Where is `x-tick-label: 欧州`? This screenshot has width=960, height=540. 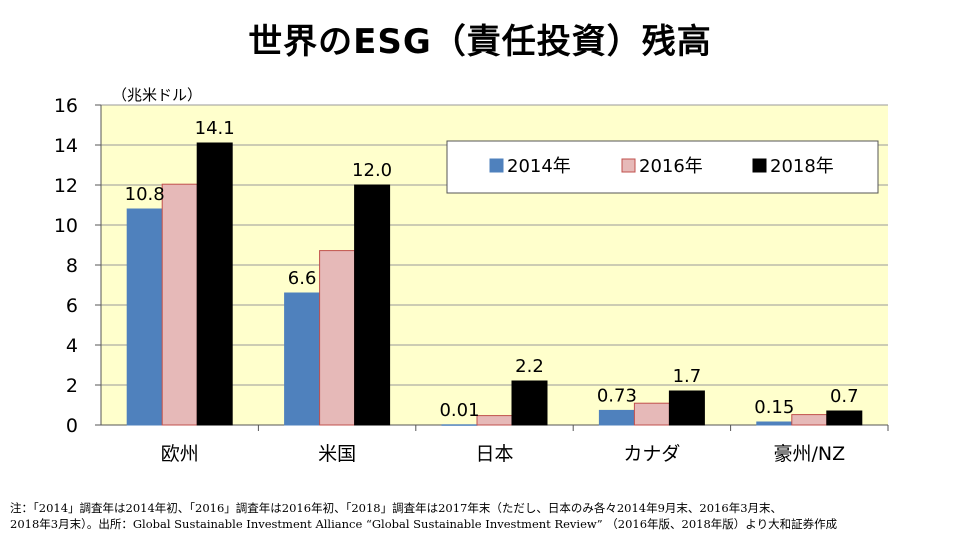
x-tick-label: 欧州 is located at coordinates (180, 454).